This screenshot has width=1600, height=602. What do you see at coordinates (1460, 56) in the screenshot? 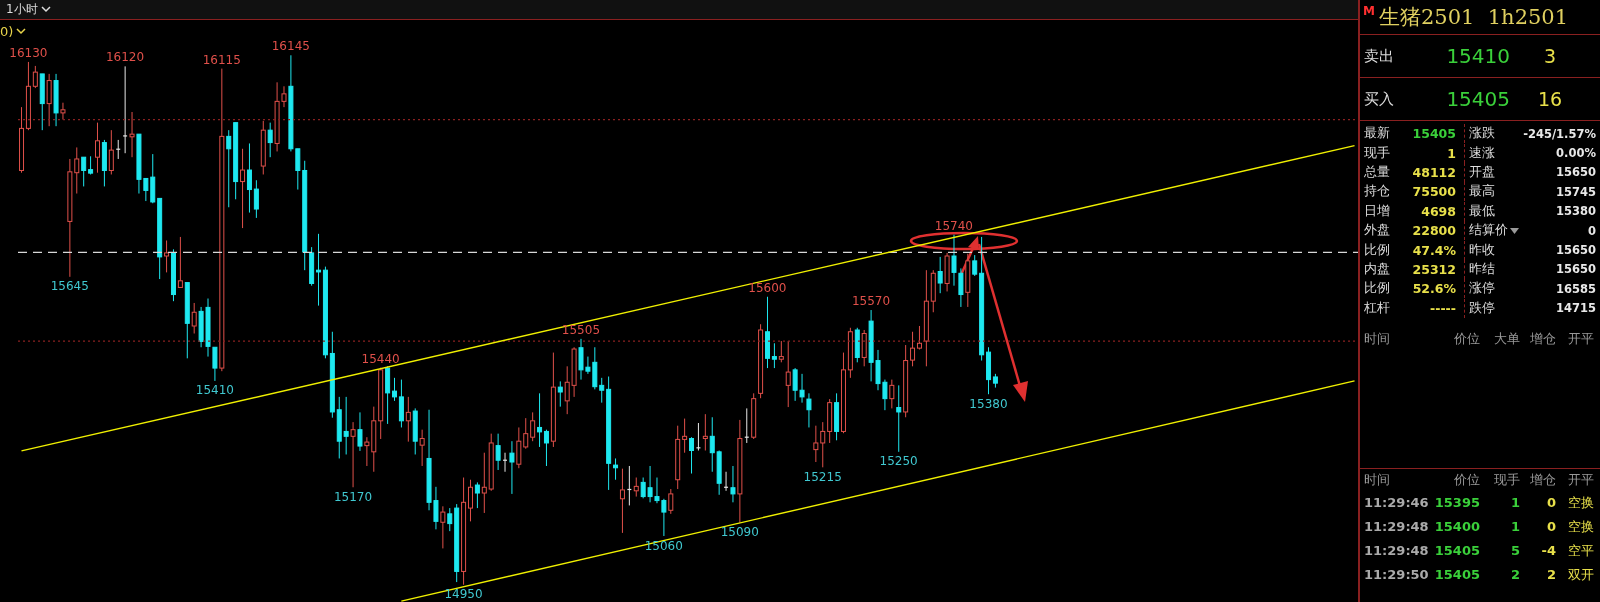
I see `text: 卖出 15410 3` at bounding box center [1460, 56].